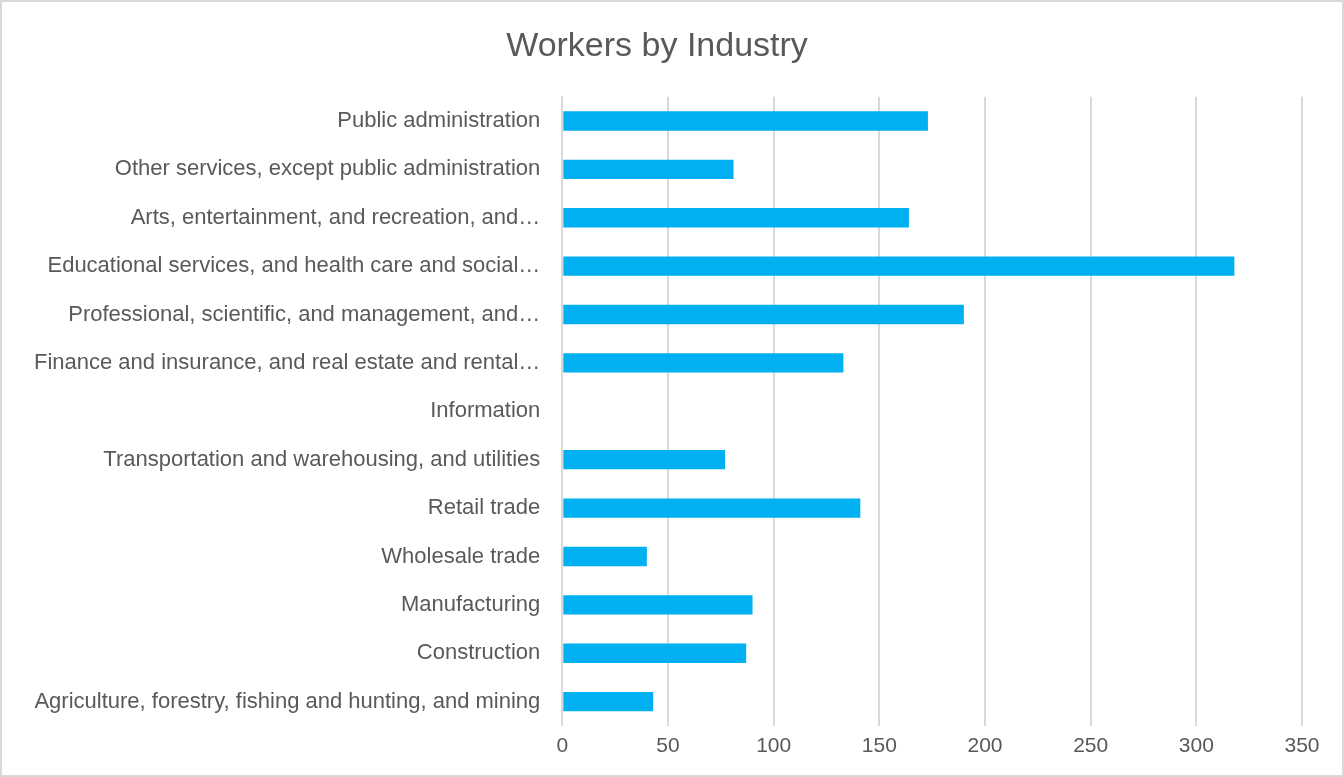 The width and height of the screenshot is (1344, 777). Describe the element at coordinates (985, 745) in the screenshot. I see `x-tick-label: 200` at that location.